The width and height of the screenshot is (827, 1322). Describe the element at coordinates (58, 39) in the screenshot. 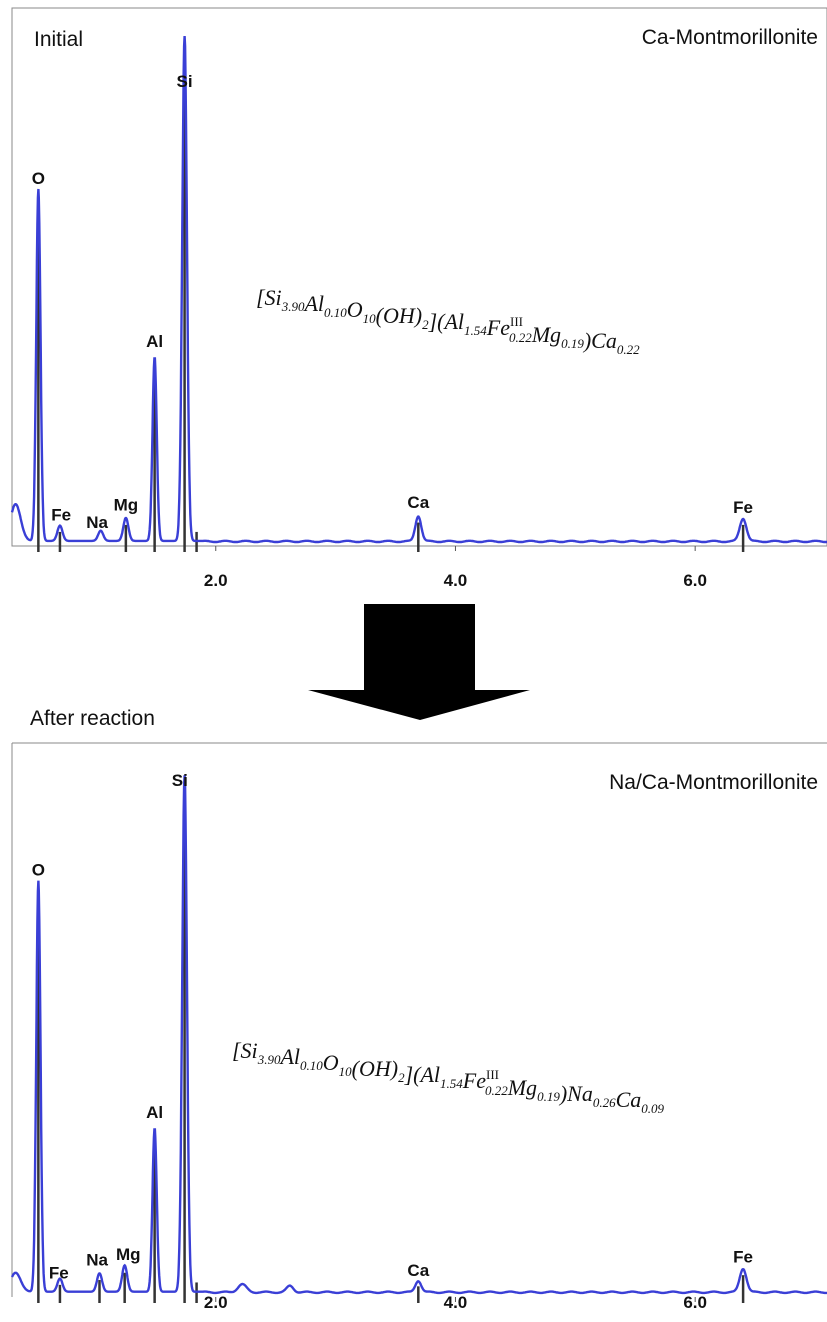

I see `panel-corner-label: Initial` at that location.